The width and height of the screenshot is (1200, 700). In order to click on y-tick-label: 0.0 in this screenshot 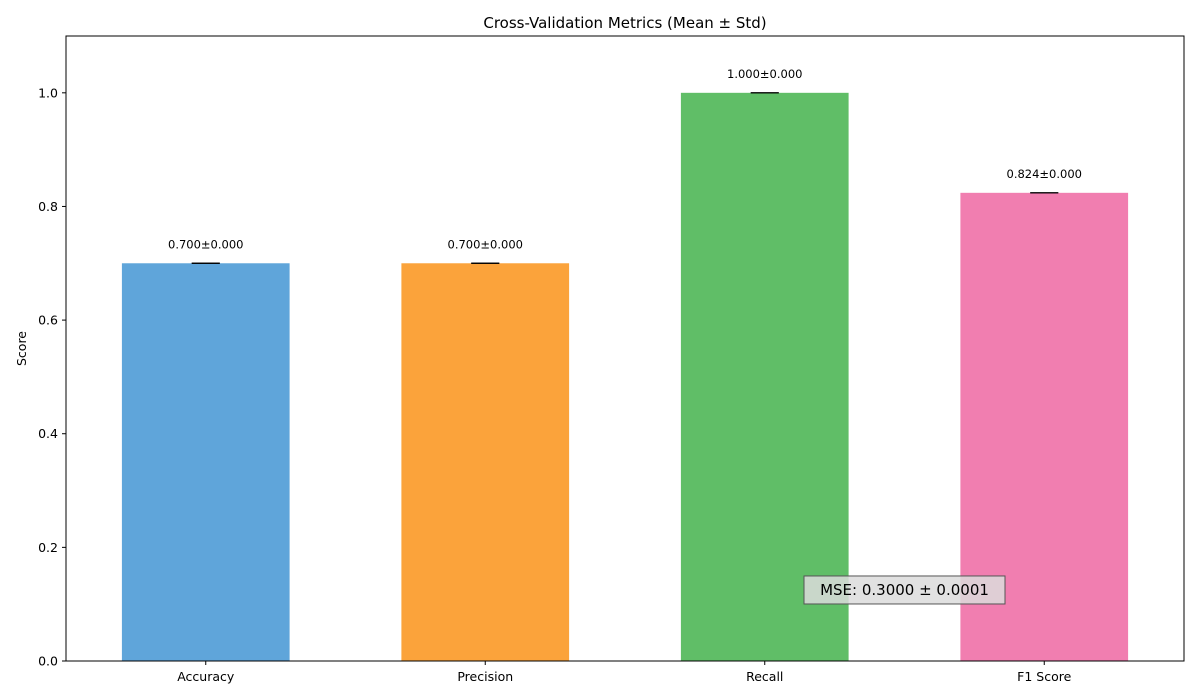, I will do `click(48, 661)`.